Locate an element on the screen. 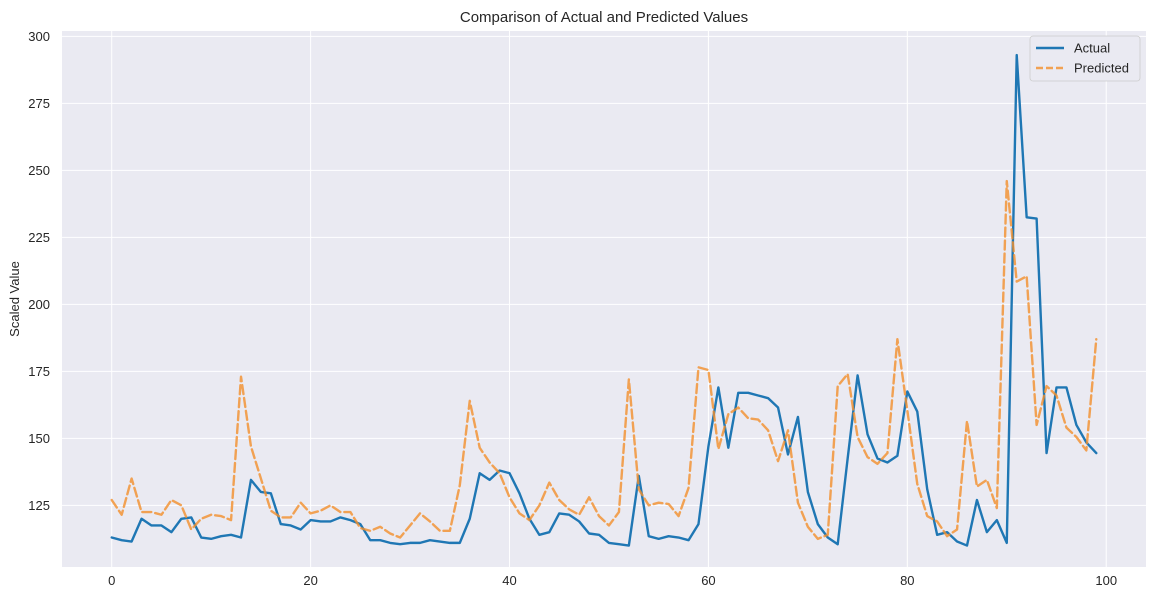 The image size is (1155, 601). y-tick-label: 300 is located at coordinates (39, 36).